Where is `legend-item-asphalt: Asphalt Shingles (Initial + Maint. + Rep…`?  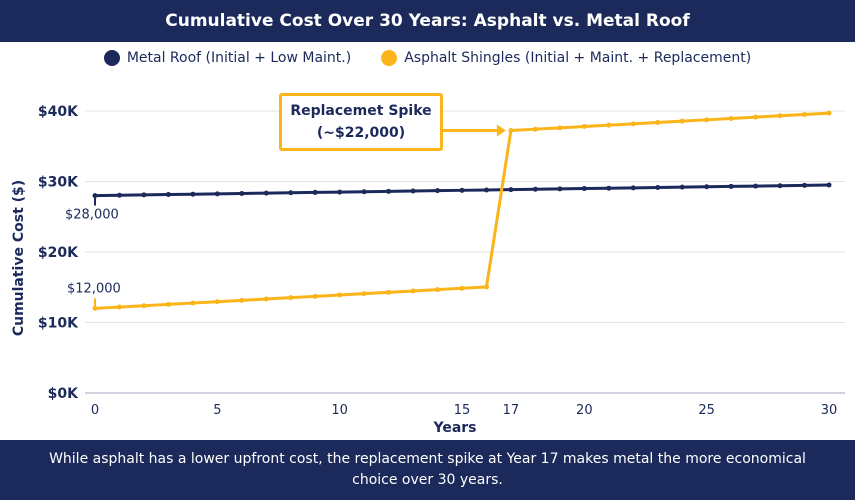
legend-item-asphalt: Asphalt Shingles (Initial + Maint. + Rep… is located at coordinates (566, 58).